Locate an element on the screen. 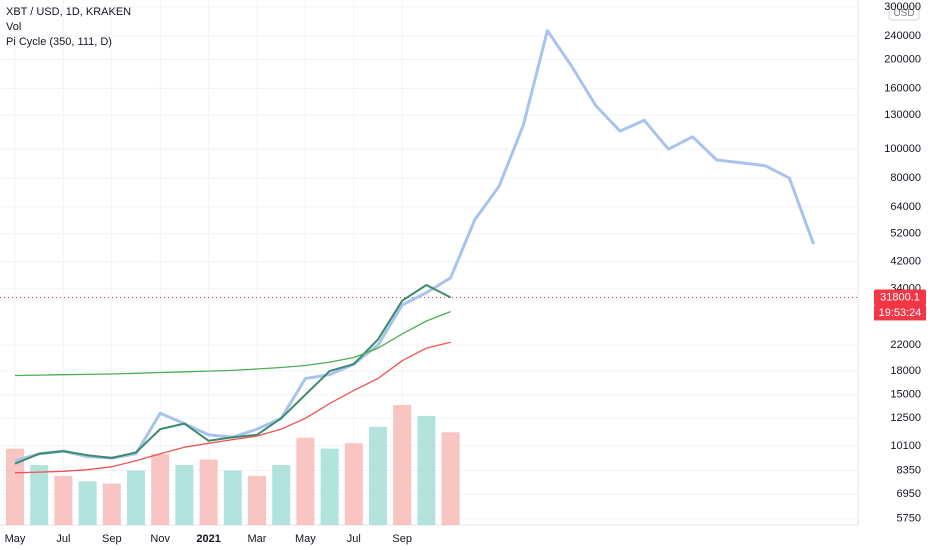  price-tag-label: 31800.1 is located at coordinates (900, 297).